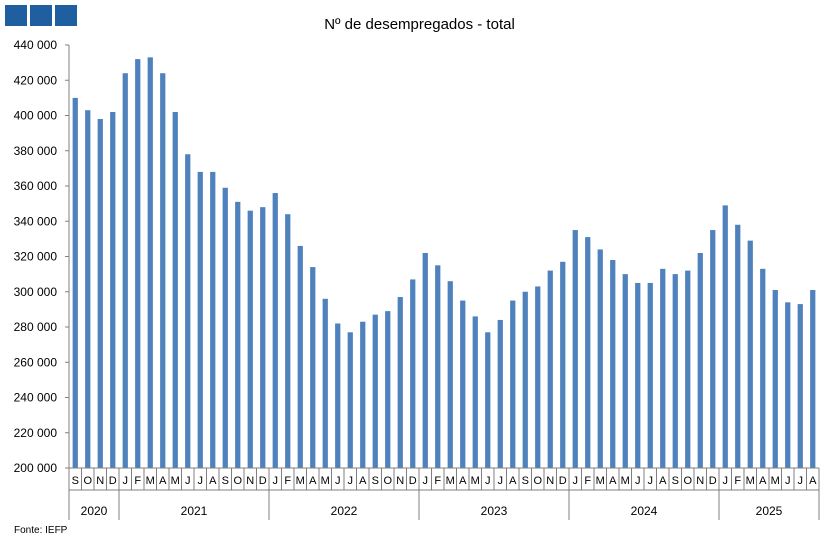 Image resolution: width=839 pixels, height=551 pixels. What do you see at coordinates (36, 327) in the screenshot?
I see `y-tick-label: 280 000` at bounding box center [36, 327].